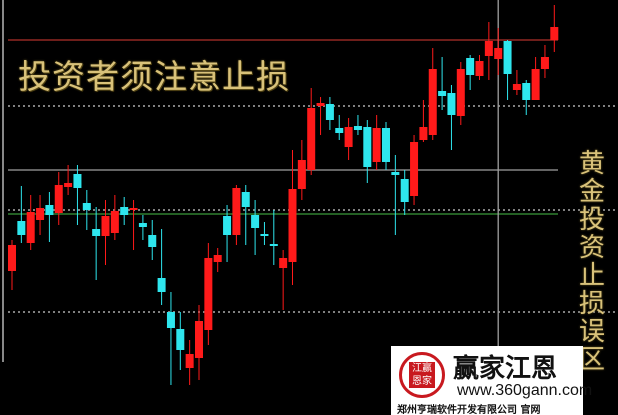 The image size is (618, 415). Describe the element at coordinates (505, 369) in the screenshot. I see `brand-name: 赢家江恩` at that location.